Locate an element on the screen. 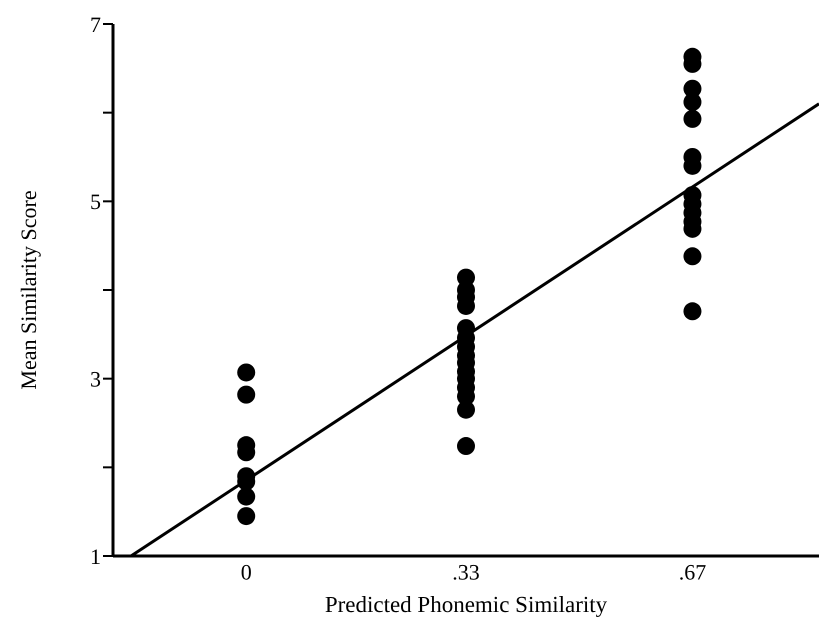 The height and width of the screenshot is (634, 819). y-tick-label: 3 is located at coordinates (95, 379).